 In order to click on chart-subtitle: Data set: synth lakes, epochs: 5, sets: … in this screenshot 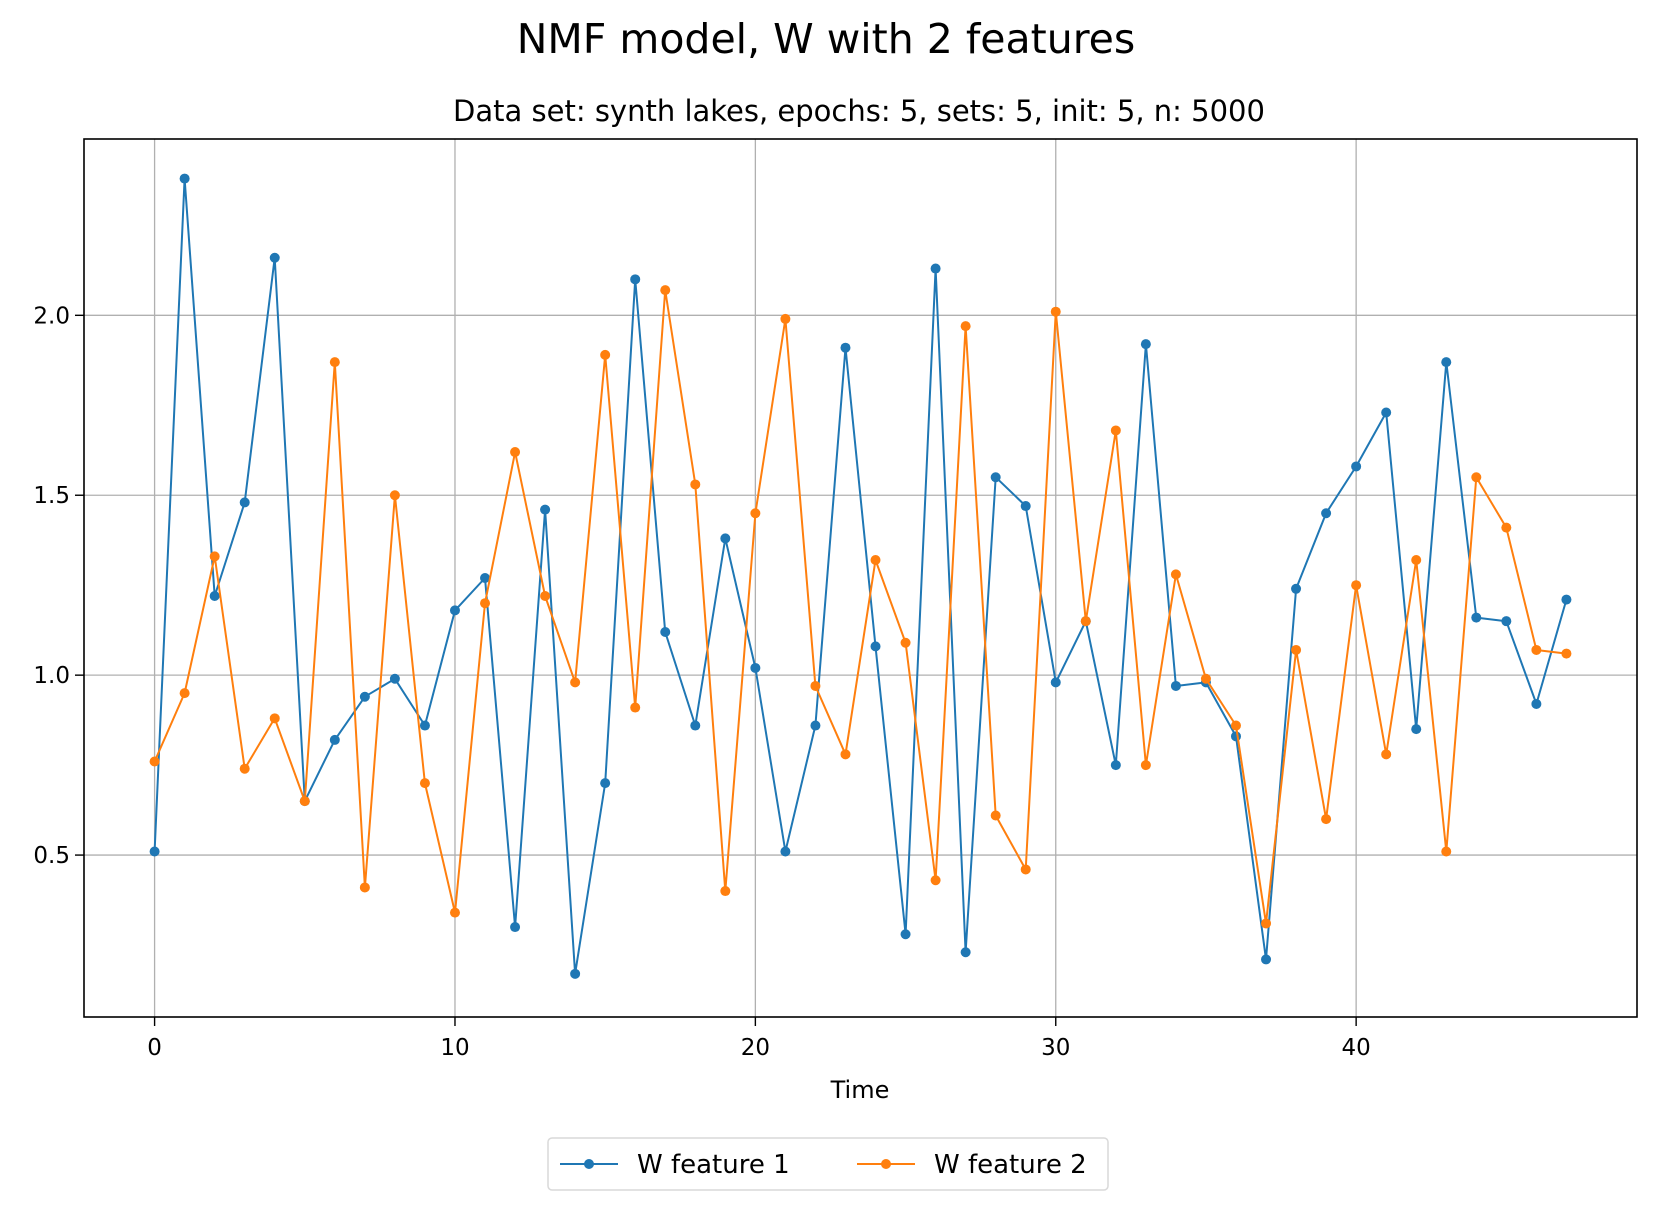, I will do `click(859, 111)`.